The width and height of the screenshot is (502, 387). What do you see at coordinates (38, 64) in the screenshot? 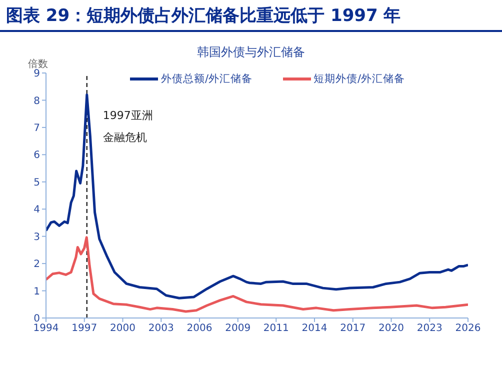
I see `y-axis-title: 倍数` at bounding box center [38, 64].